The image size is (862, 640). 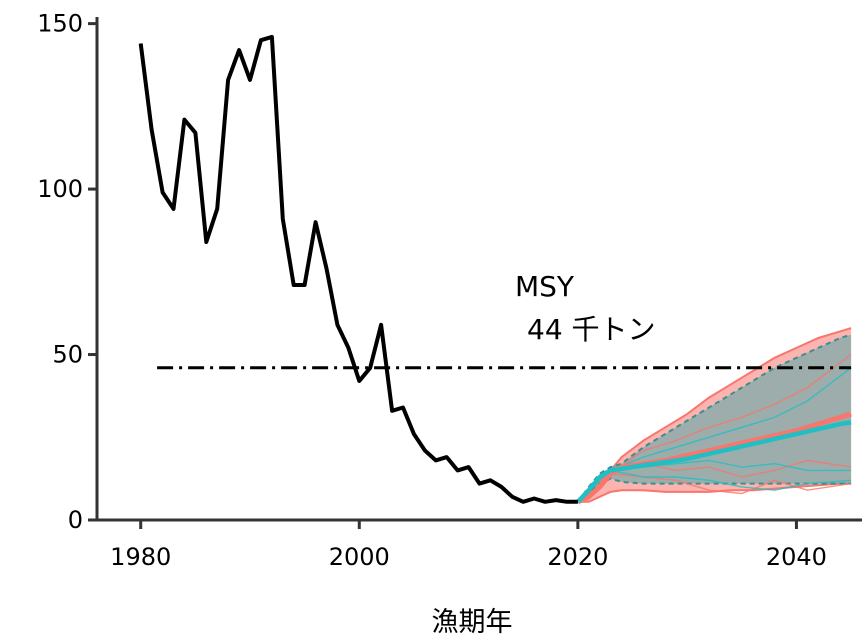 I want to click on x-tick-label-2040: 2040, so click(x=796, y=557).